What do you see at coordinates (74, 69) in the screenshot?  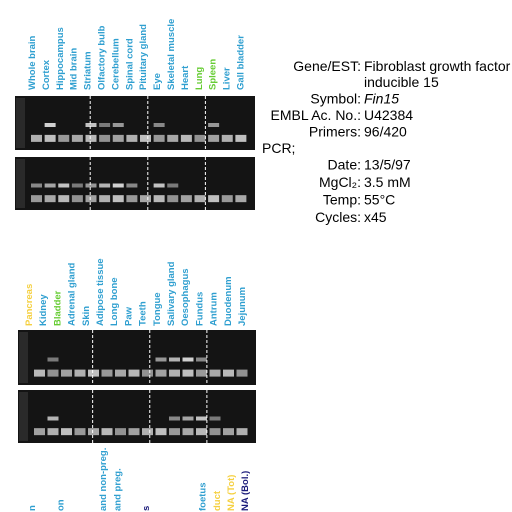 I see `lane-label: Mid brain` at bounding box center [74, 69].